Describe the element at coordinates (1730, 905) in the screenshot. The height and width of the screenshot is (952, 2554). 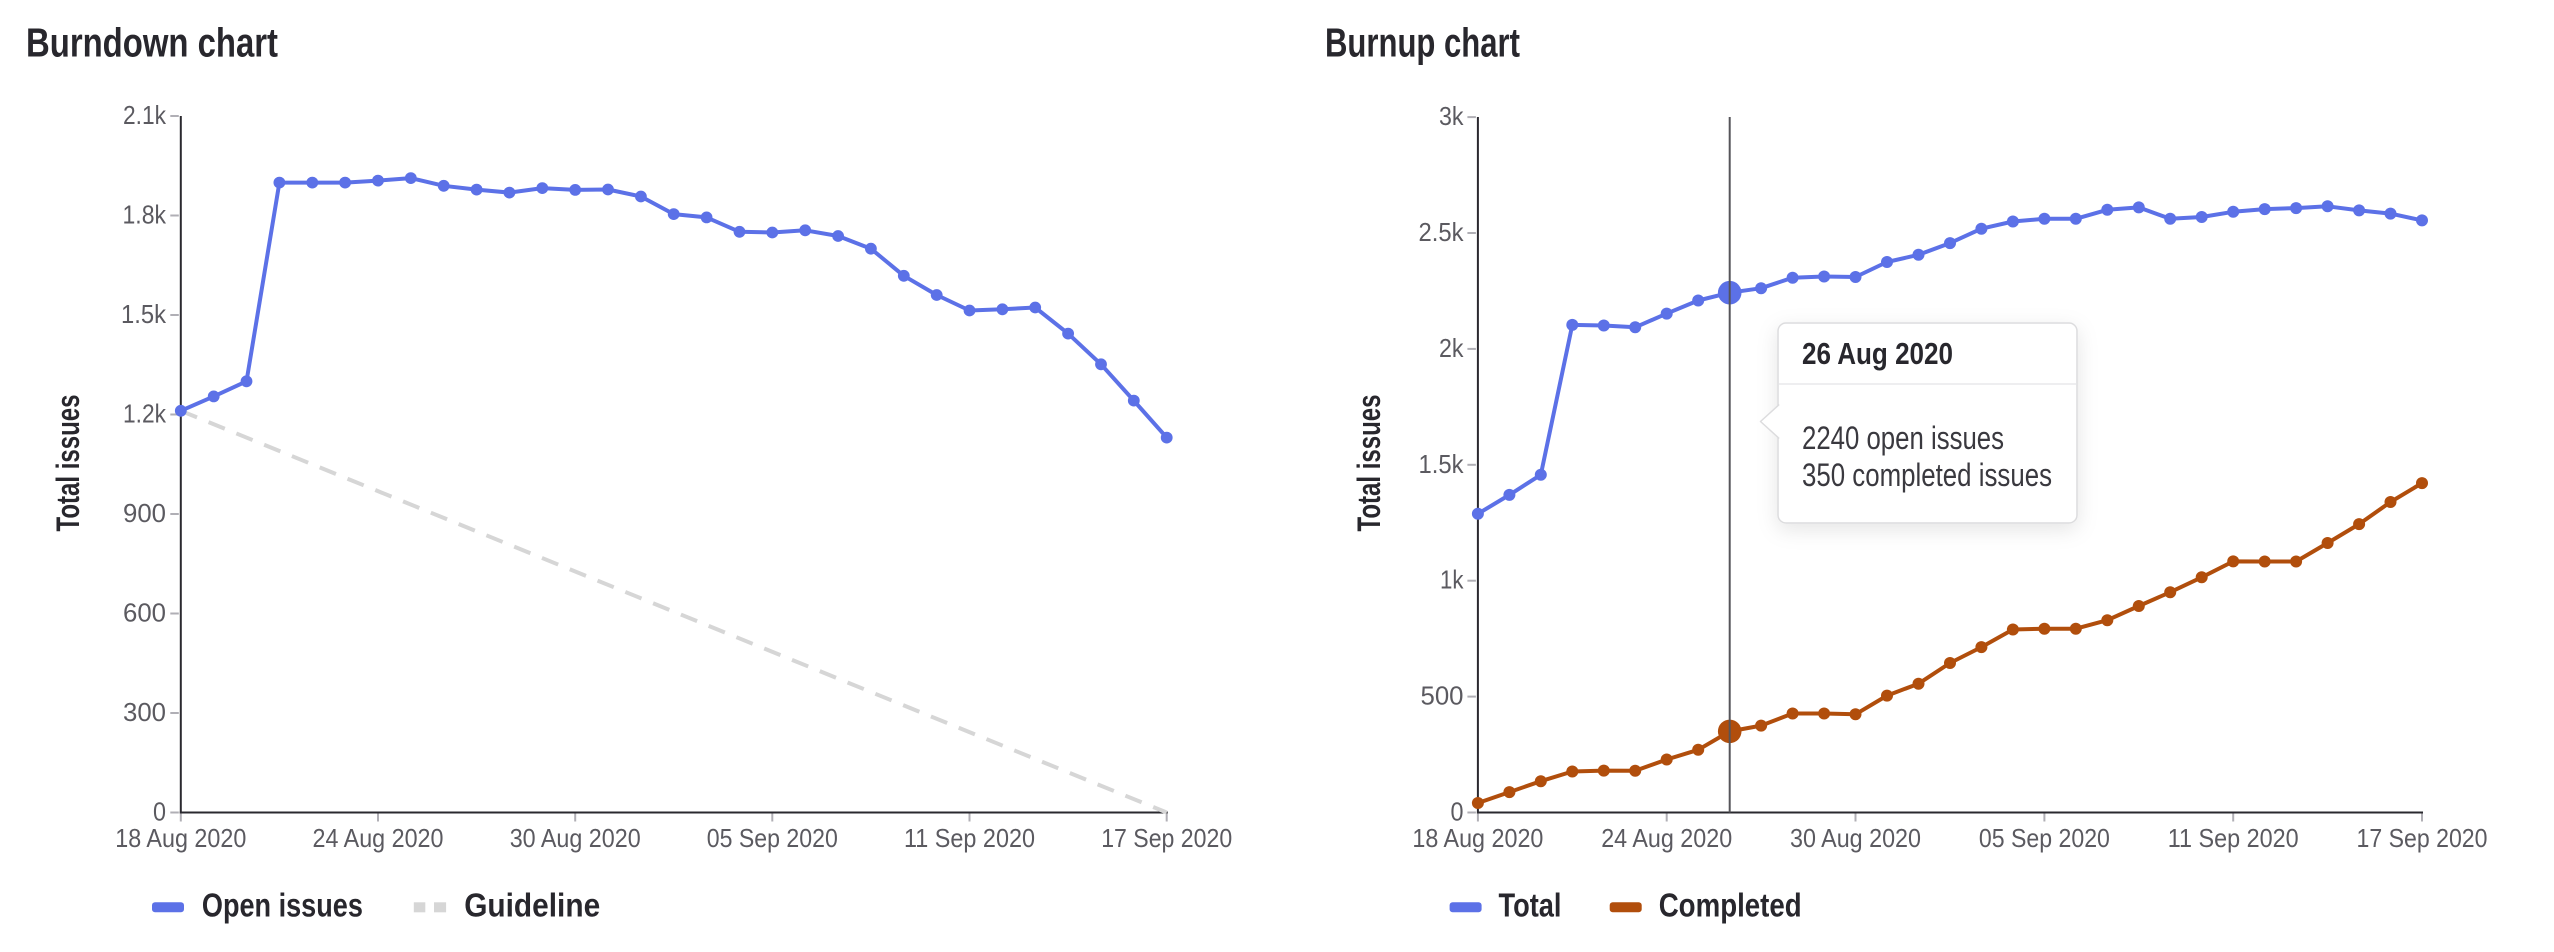
I see `svg-text: Completed` at that location.